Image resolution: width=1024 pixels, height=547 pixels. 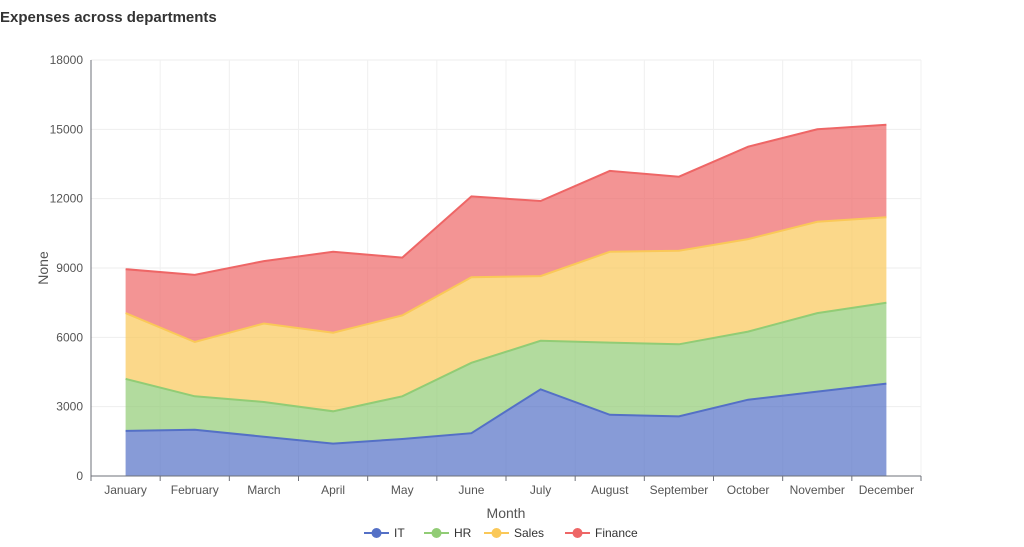 I want to click on legend: IT HR Sales Finance, so click(x=501, y=533).